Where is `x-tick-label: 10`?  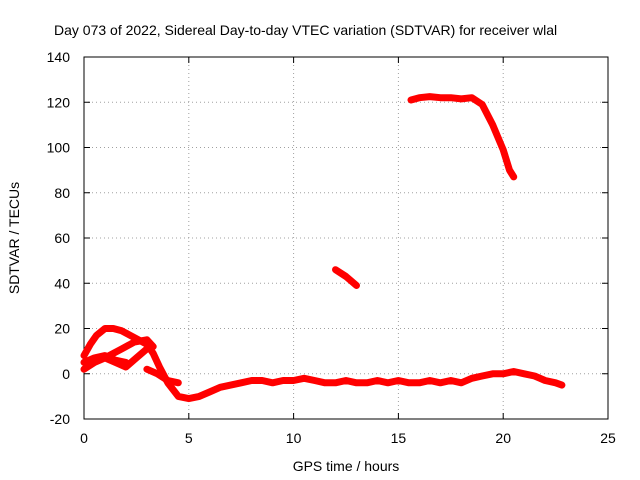
x-tick-label: 10 is located at coordinates (294, 438).